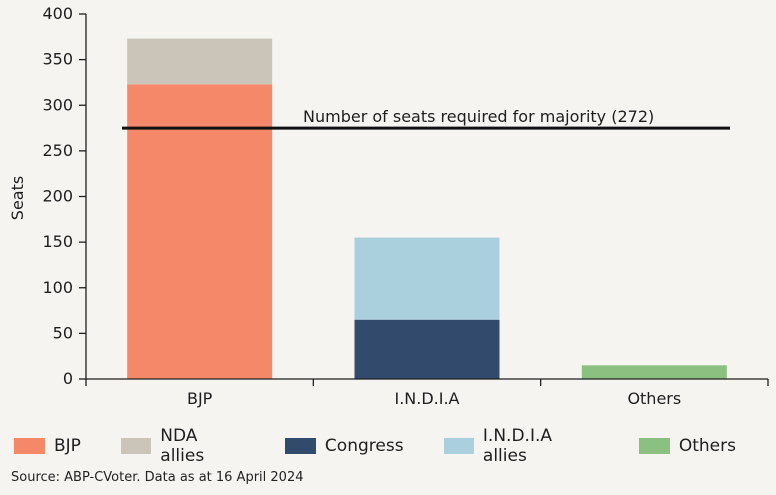  Describe the element at coordinates (68, 378) in the screenshot. I see `y-tick-label: 0` at that location.